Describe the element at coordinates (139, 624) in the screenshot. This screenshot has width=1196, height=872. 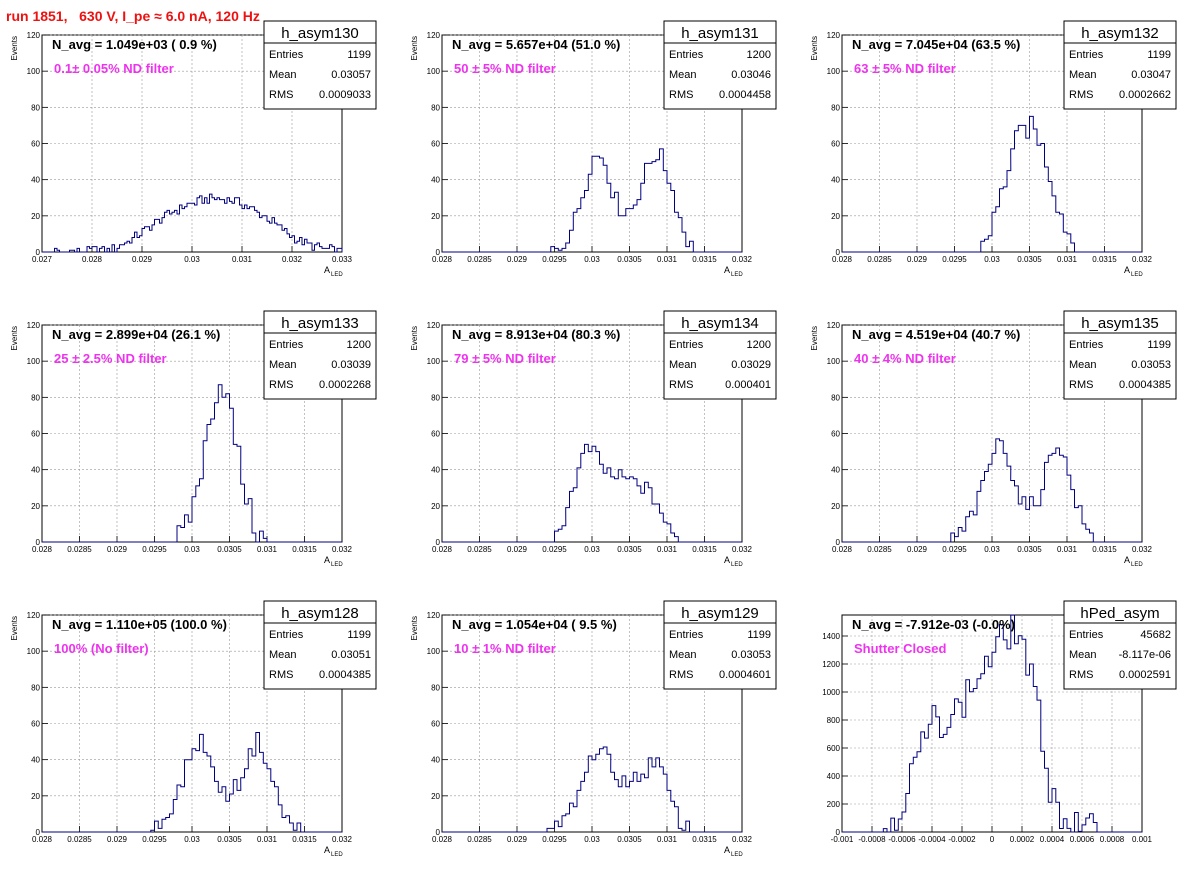
I see `navg-label: N_avg = 1.110e+05 (100.0 %)` at that location.